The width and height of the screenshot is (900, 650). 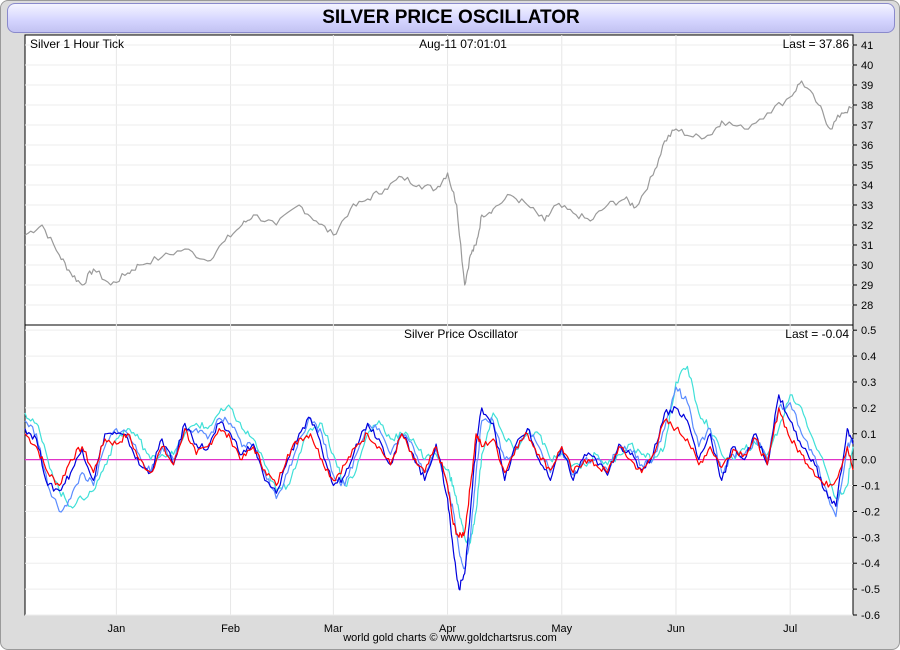 I want to click on top-panel-timestamp: Aug-11 07:01:01, so click(x=463, y=44).